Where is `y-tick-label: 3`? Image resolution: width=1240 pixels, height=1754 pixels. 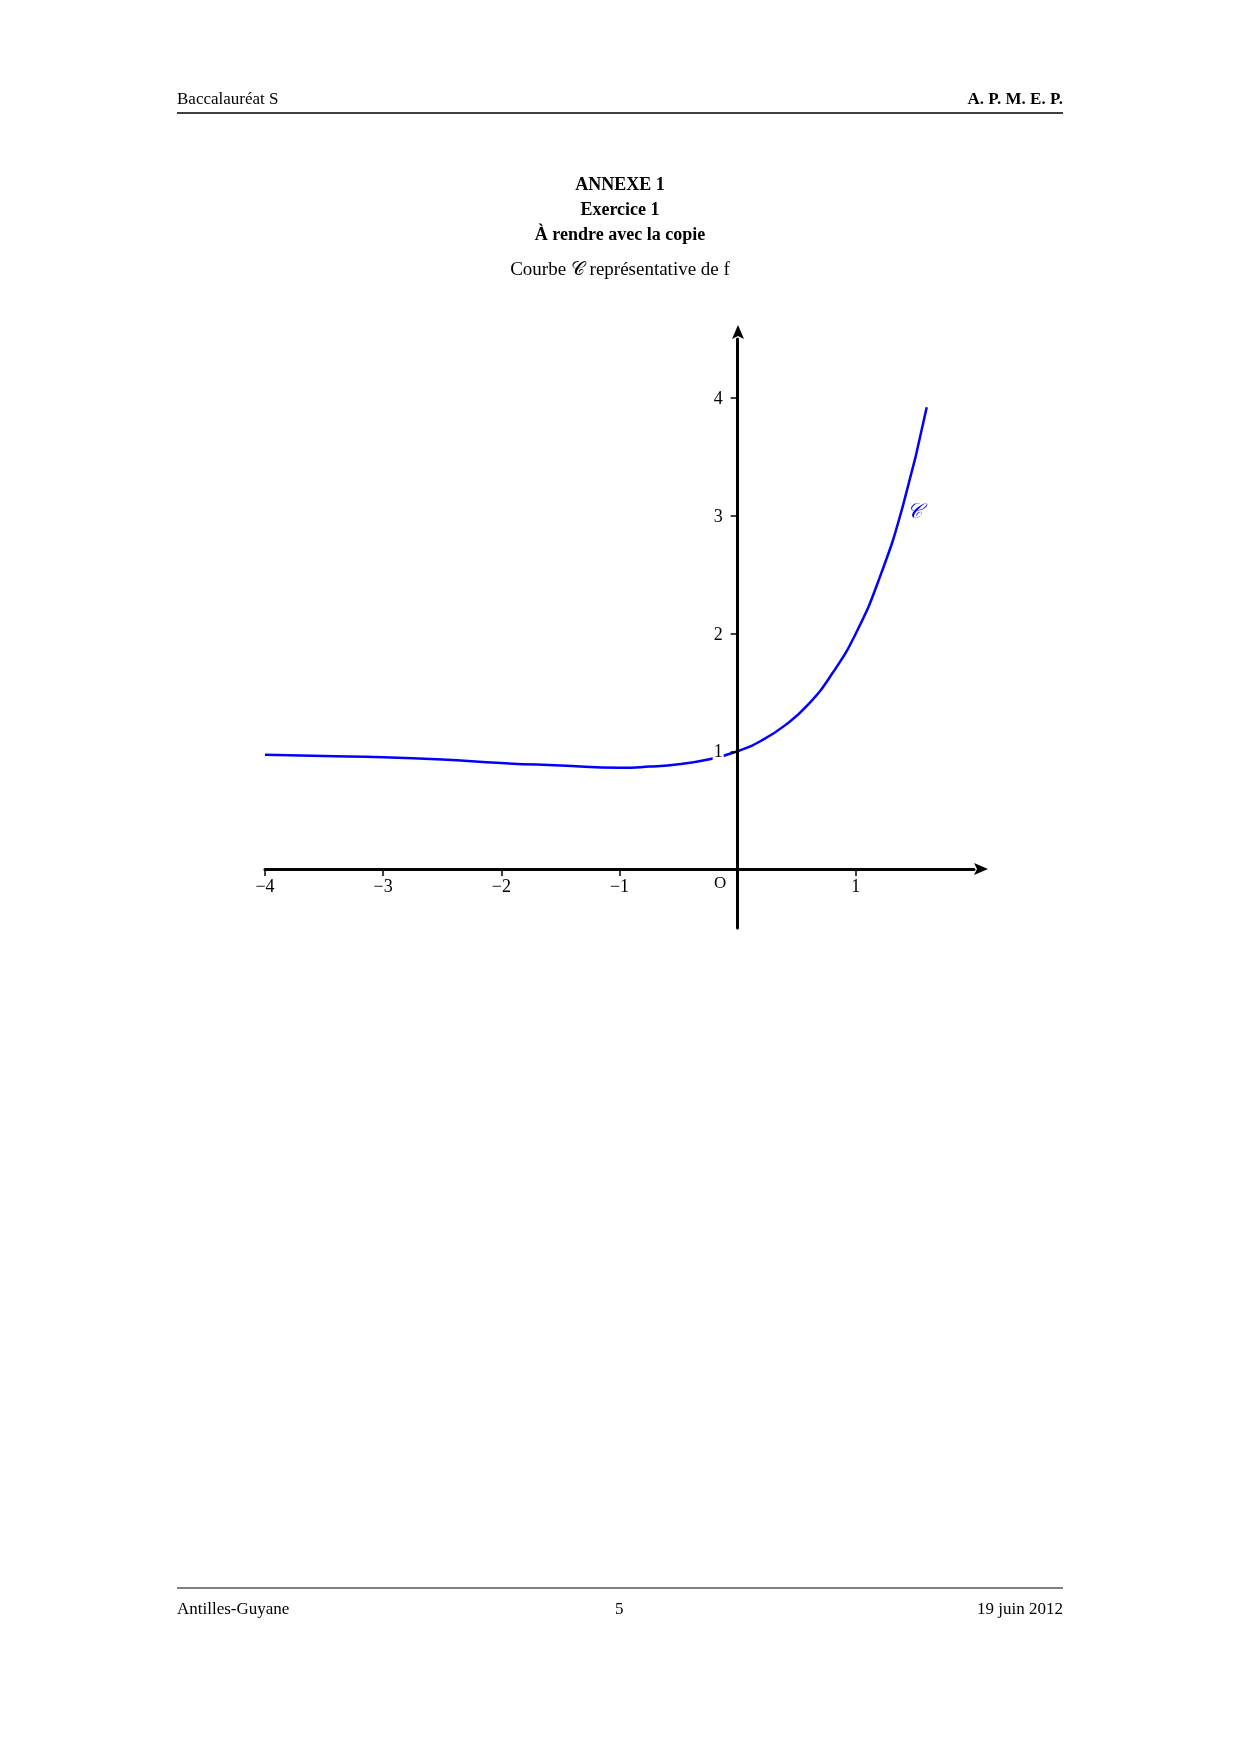
y-tick-label: 3 is located at coordinates (718, 515).